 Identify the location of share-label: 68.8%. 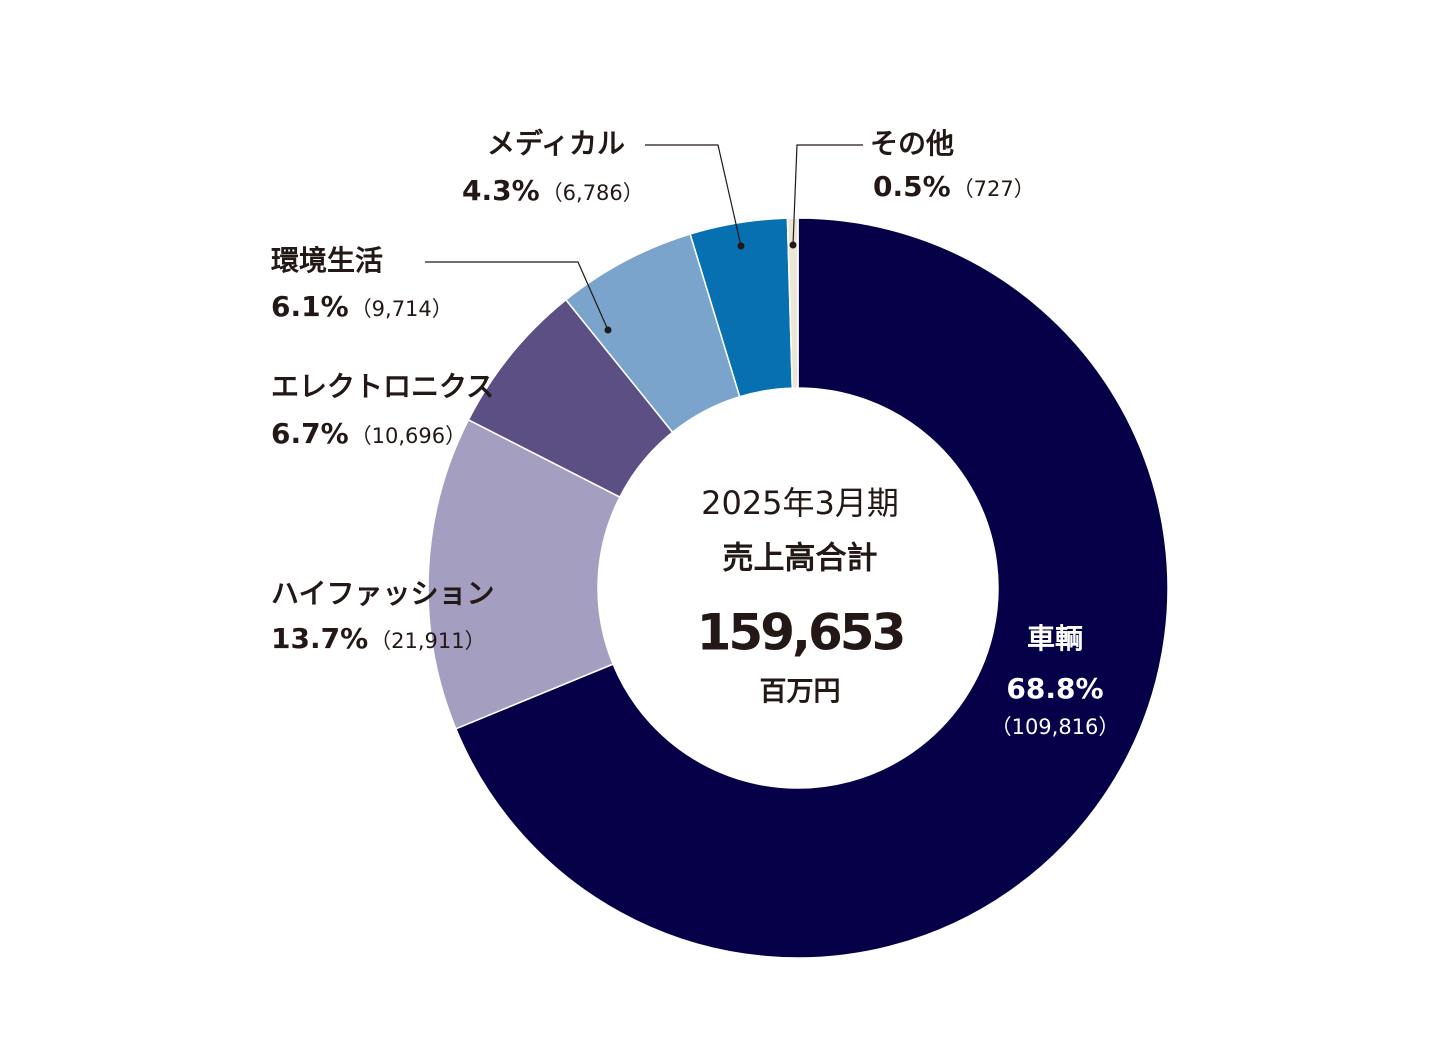
(1054, 688).